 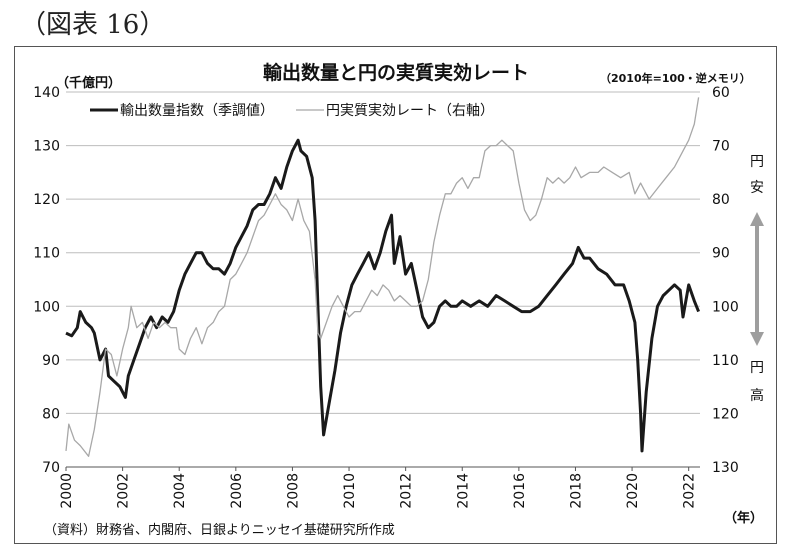 What do you see at coordinates (757, 188) in the screenshot?
I see `annotation-yen-weak-char-2: 安` at bounding box center [757, 188].